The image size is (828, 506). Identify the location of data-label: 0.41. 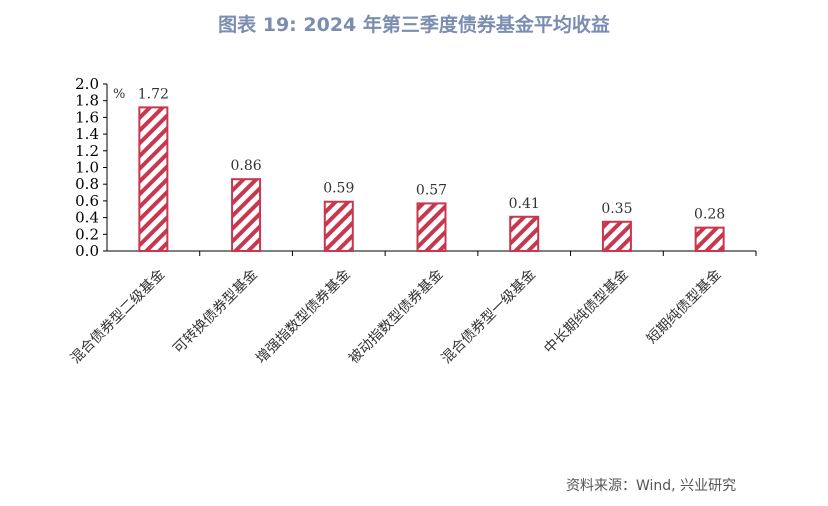
(524, 204).